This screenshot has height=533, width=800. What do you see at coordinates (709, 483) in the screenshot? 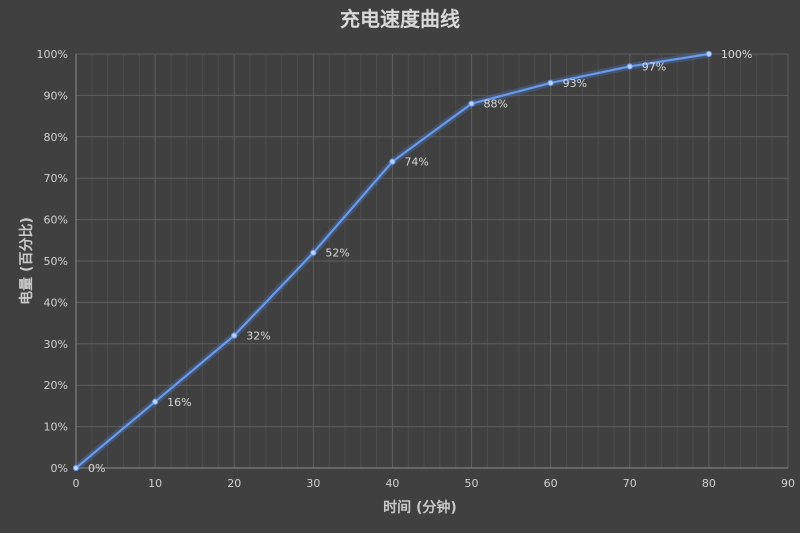
I see `x-tick-label: 80` at bounding box center [709, 483].